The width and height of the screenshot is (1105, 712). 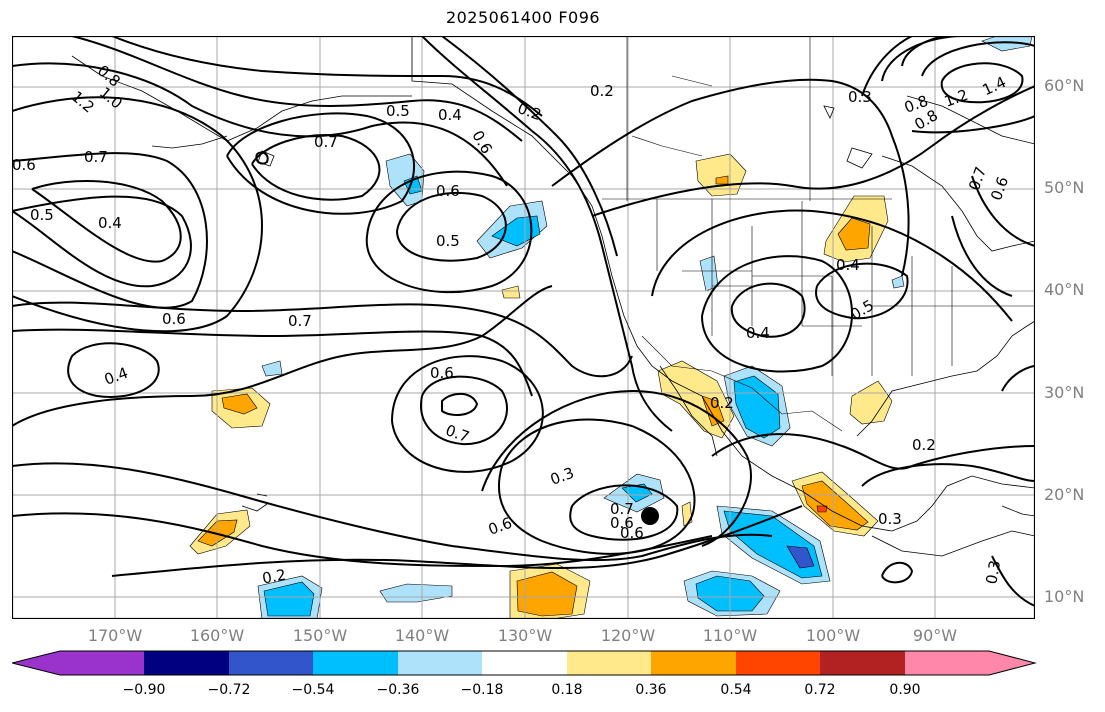 I want to click on colorbar-tick: −0.18, so click(x=482, y=690).